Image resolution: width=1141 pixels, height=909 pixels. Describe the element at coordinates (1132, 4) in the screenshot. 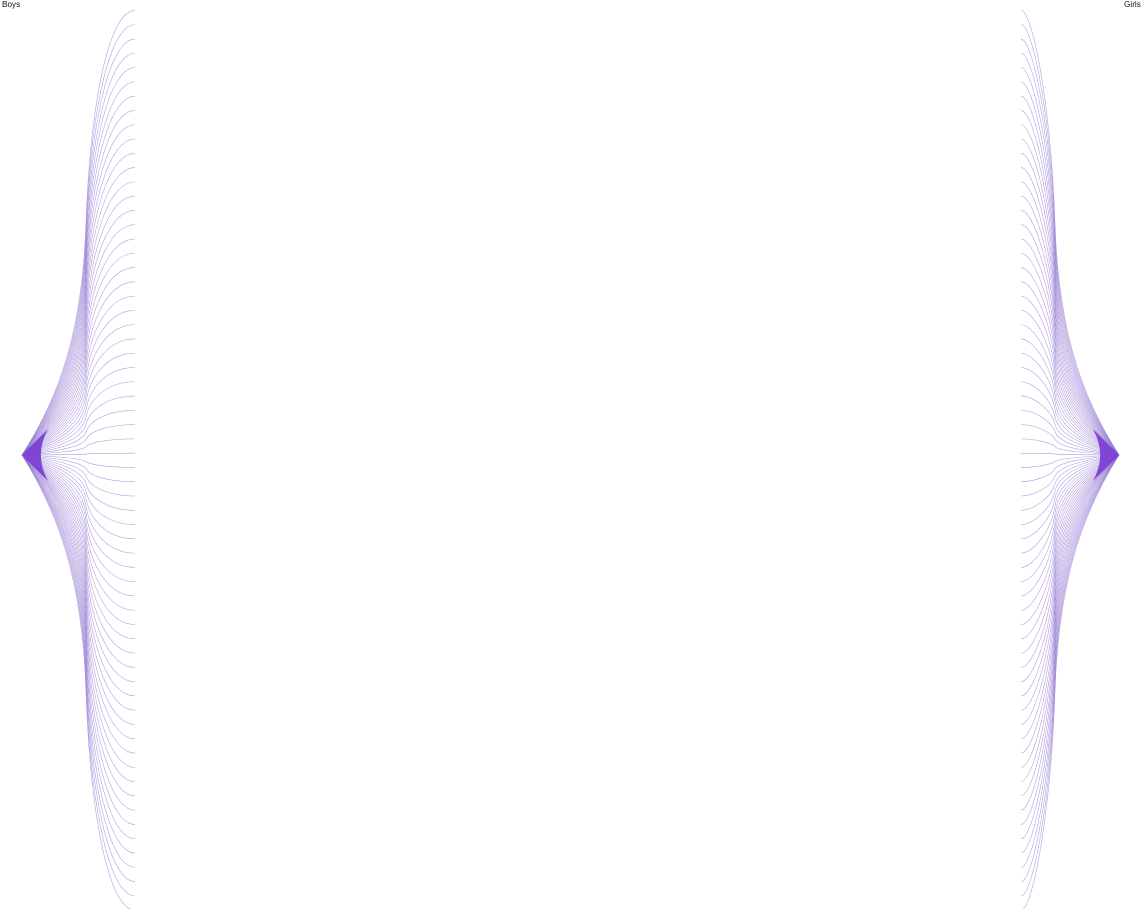

I see `hub-label-girls: Girls` at that location.